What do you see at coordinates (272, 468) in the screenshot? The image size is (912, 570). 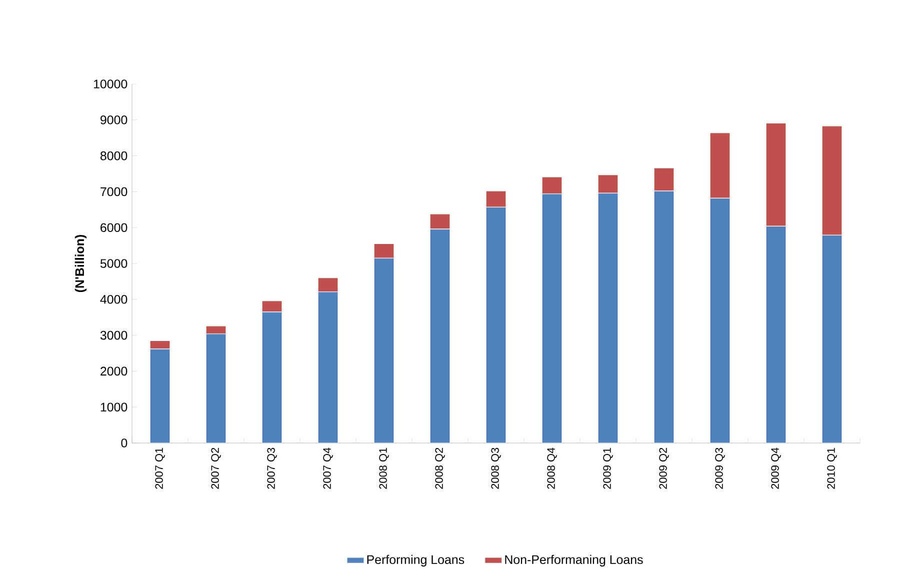 I see `x-tick-label: 2007 Q3` at bounding box center [272, 468].